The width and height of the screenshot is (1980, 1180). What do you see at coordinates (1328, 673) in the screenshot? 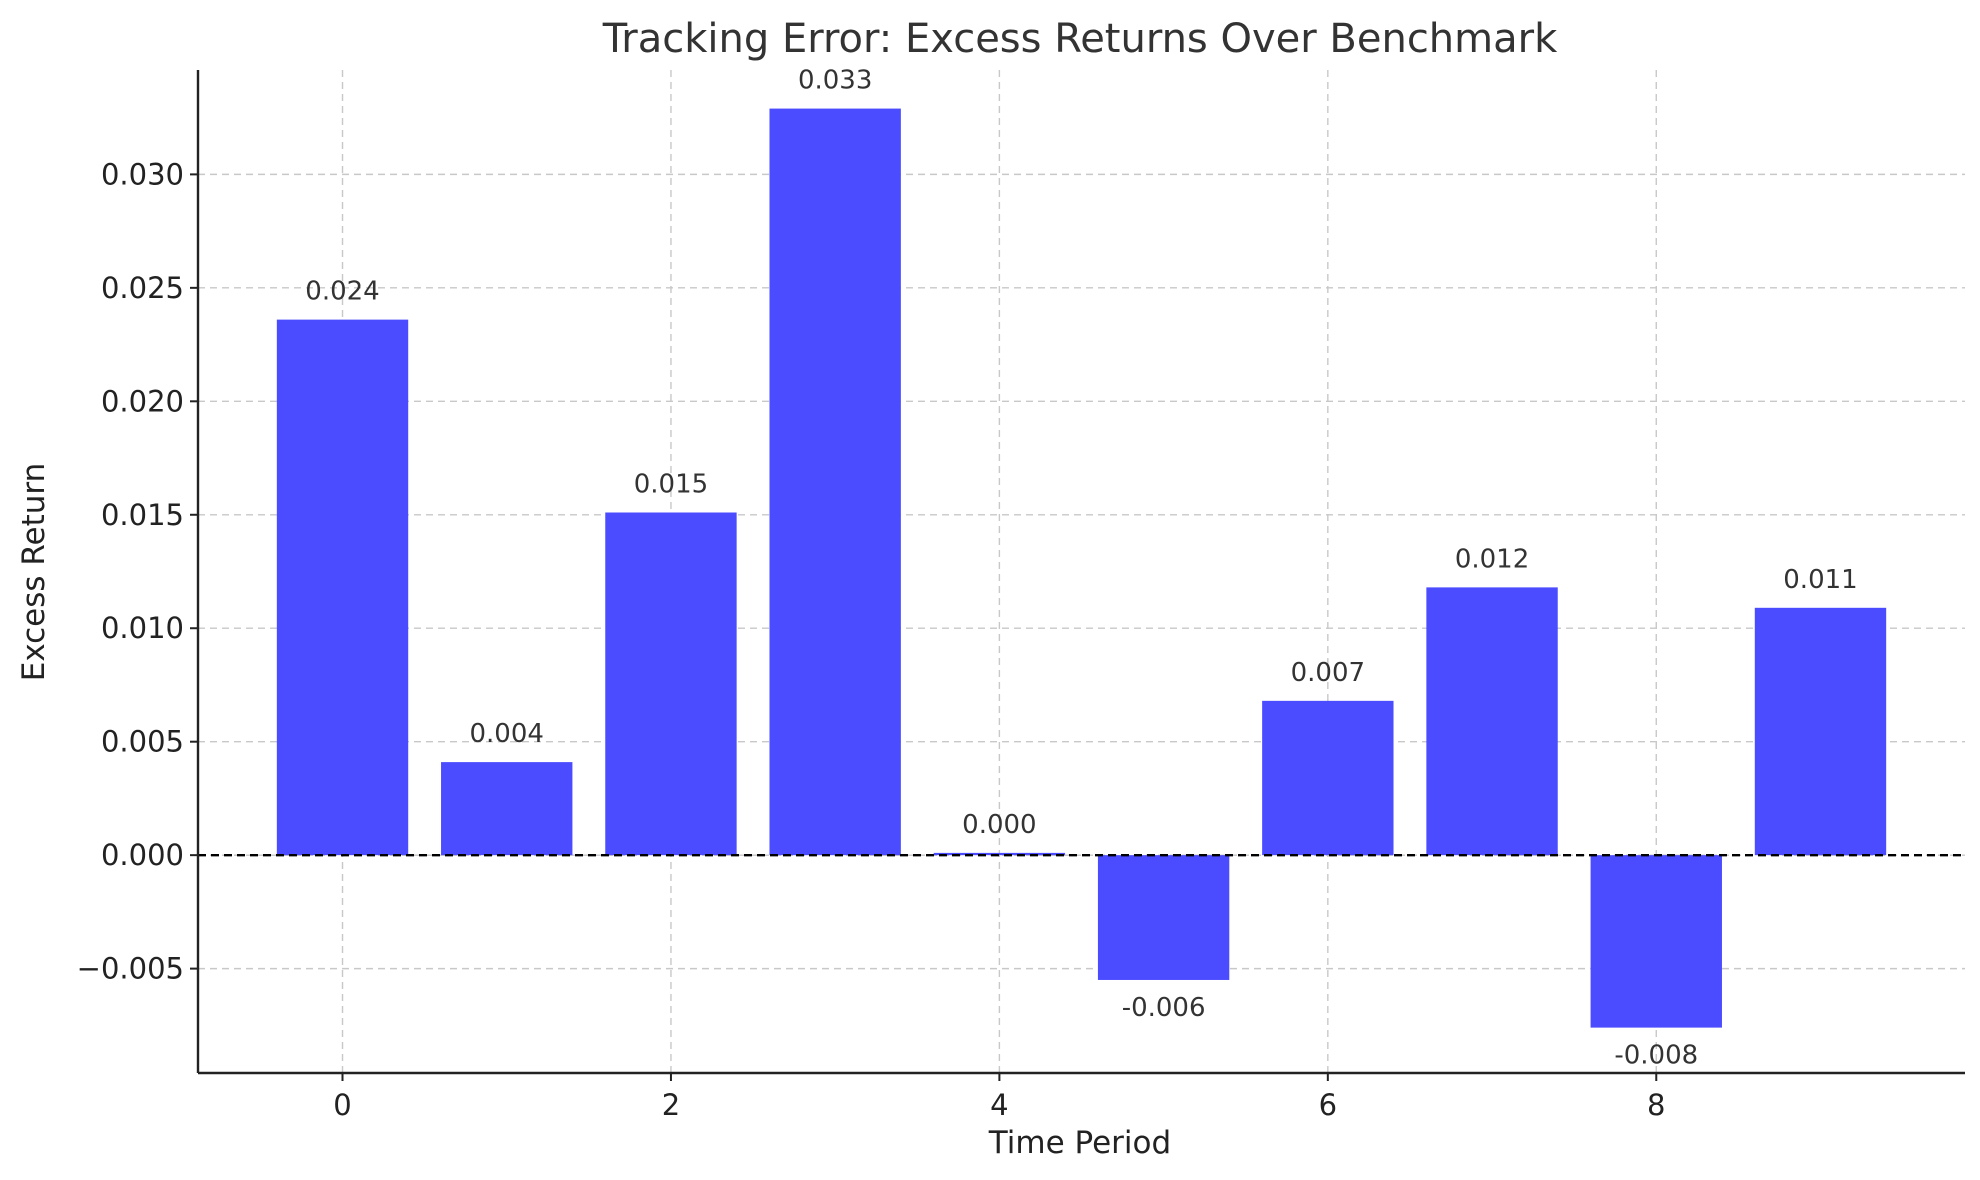
I see `data-label-6: 0.007` at bounding box center [1328, 673].